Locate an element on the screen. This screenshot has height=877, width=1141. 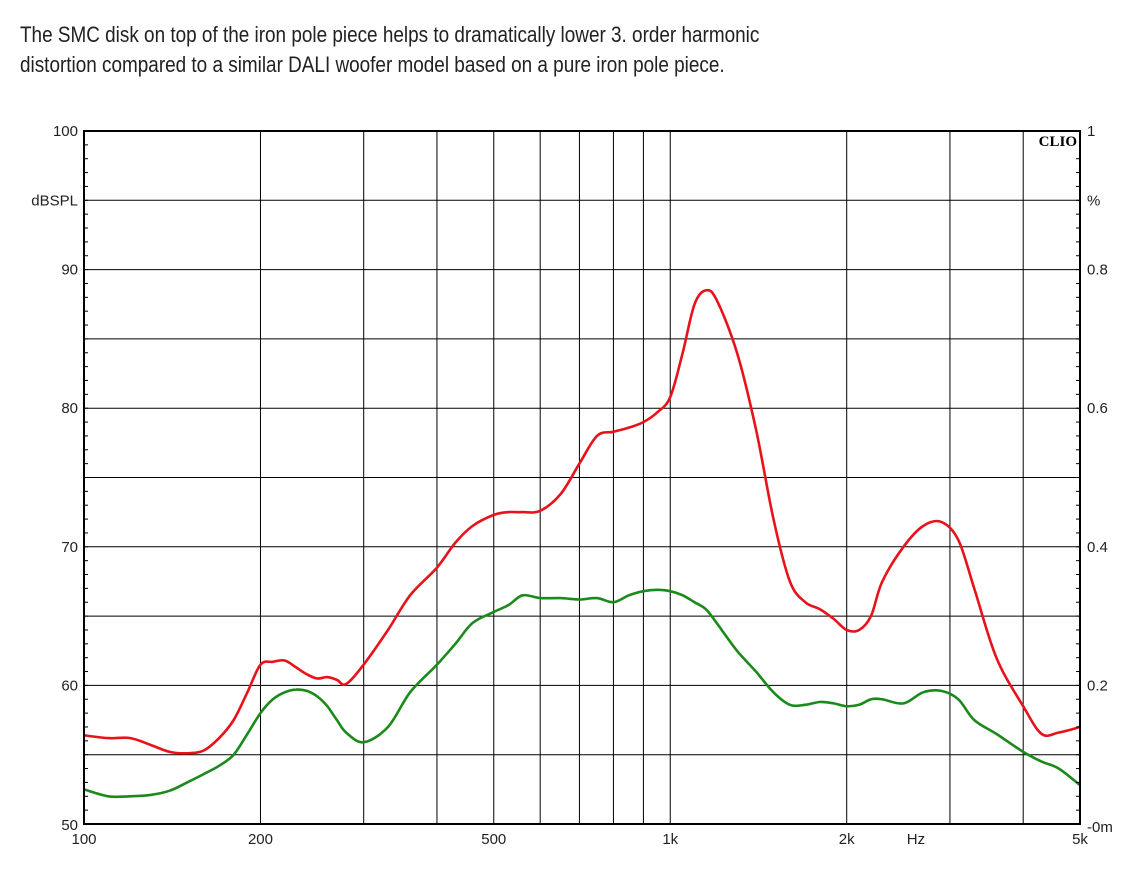
x-tick-label: 100 is located at coordinates (83, 839).